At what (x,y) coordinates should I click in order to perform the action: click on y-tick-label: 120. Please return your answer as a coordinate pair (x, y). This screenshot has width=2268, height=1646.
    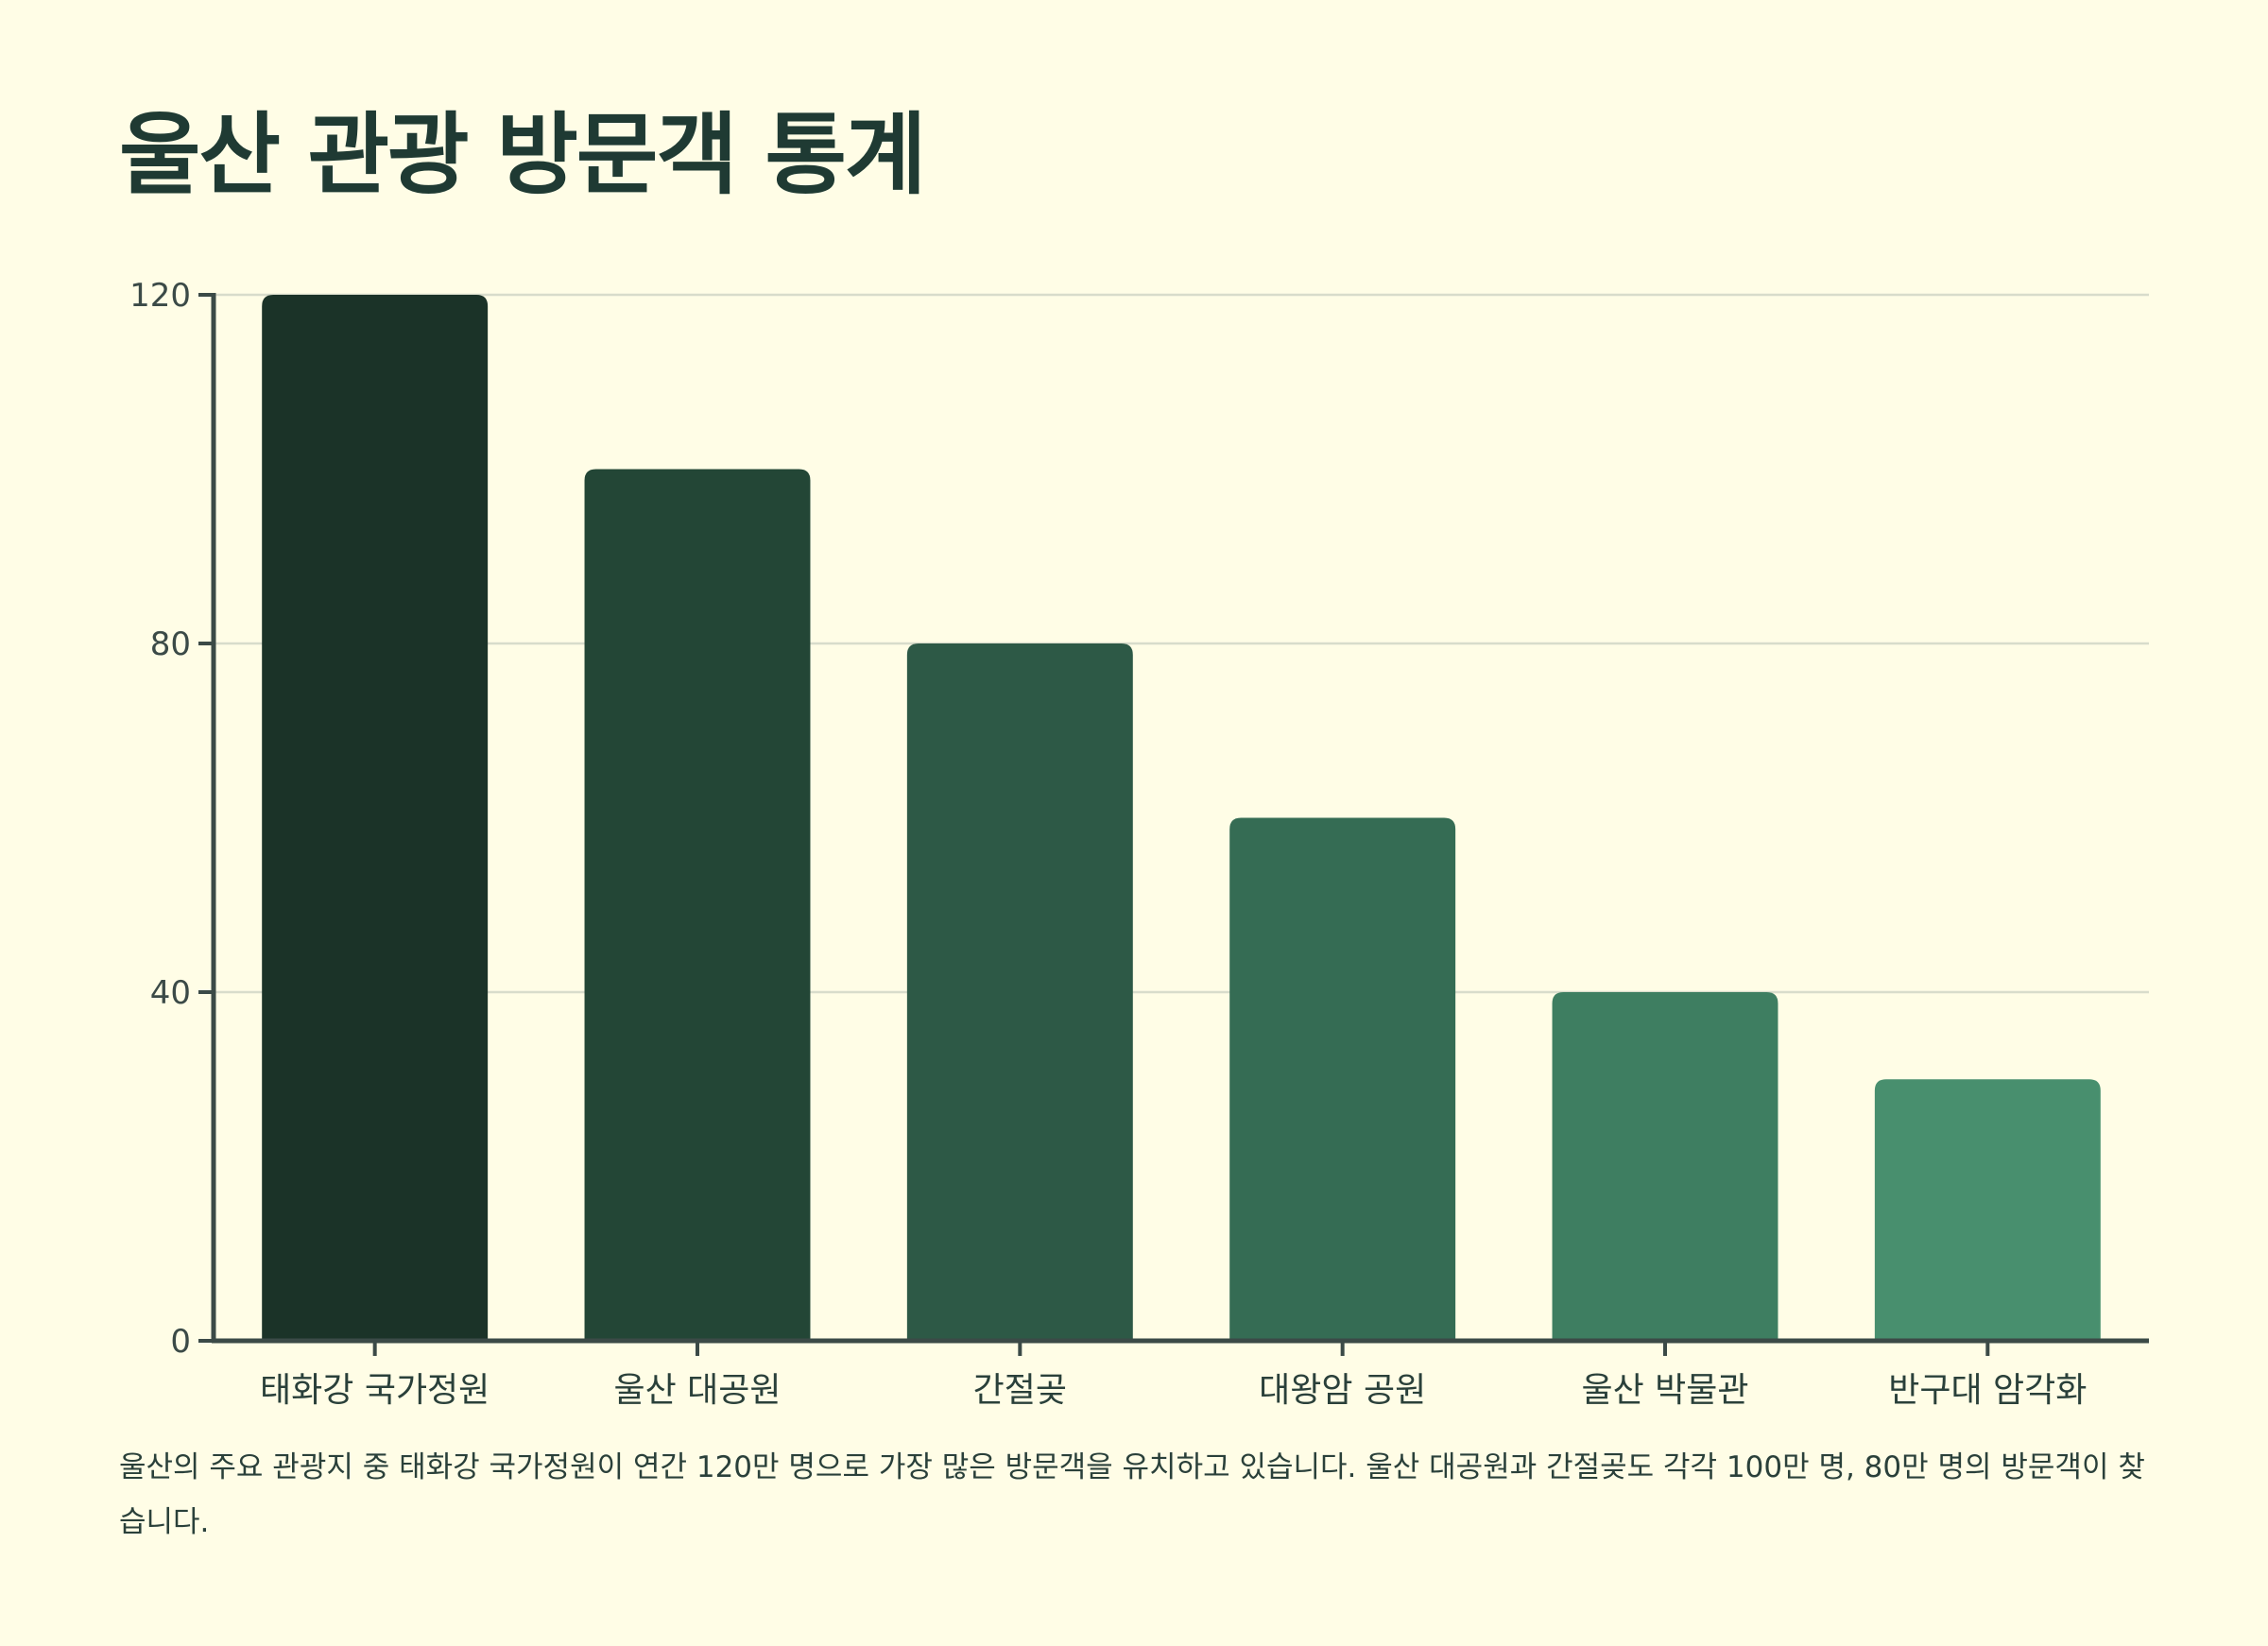
    Looking at the image, I should click on (160, 296).